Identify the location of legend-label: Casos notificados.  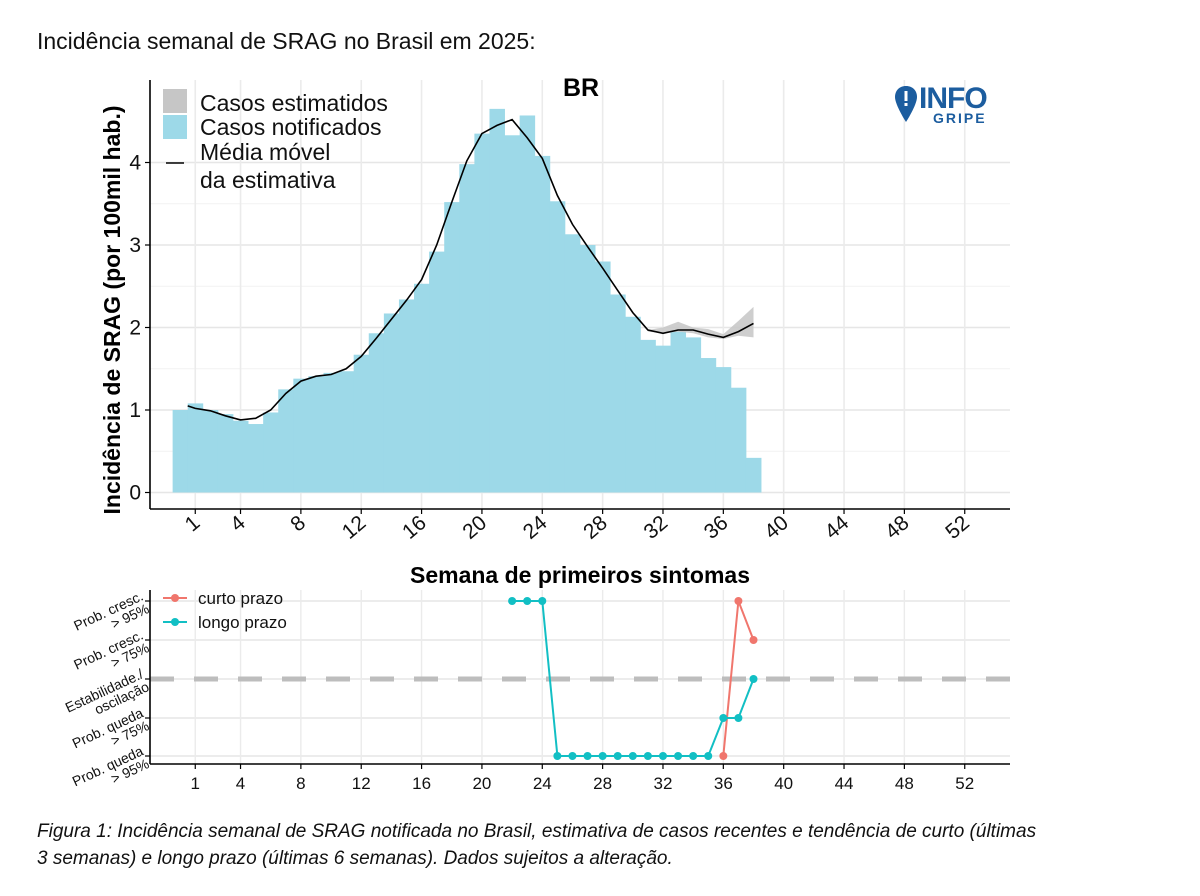
(291, 127).